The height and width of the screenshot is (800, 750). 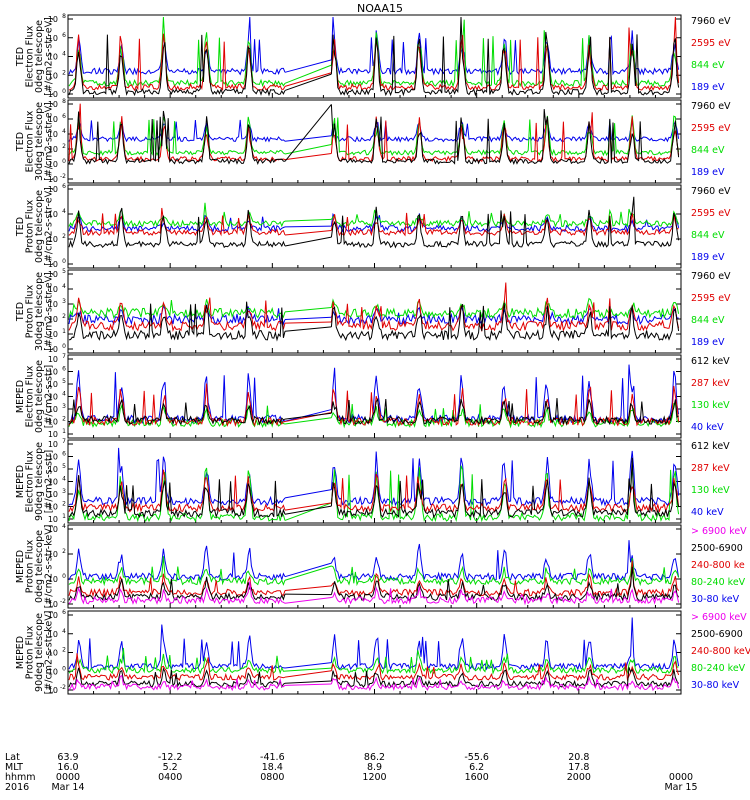 What do you see at coordinates (476, 757) in the screenshot?
I see `x-axis-lat-label: -55.6` at bounding box center [476, 757].